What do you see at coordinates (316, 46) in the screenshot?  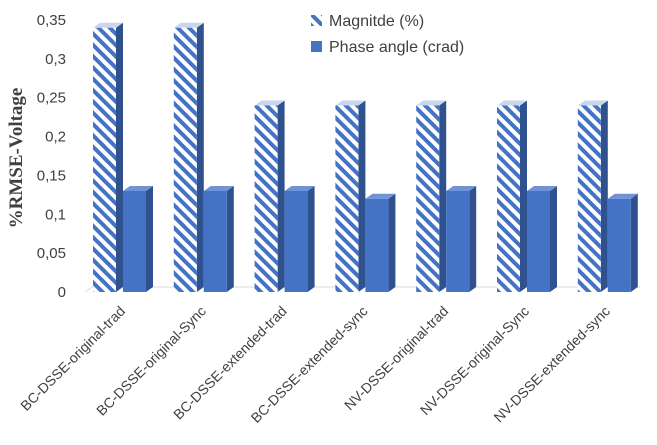 I see `legend-swatch-phase-angle` at bounding box center [316, 46].